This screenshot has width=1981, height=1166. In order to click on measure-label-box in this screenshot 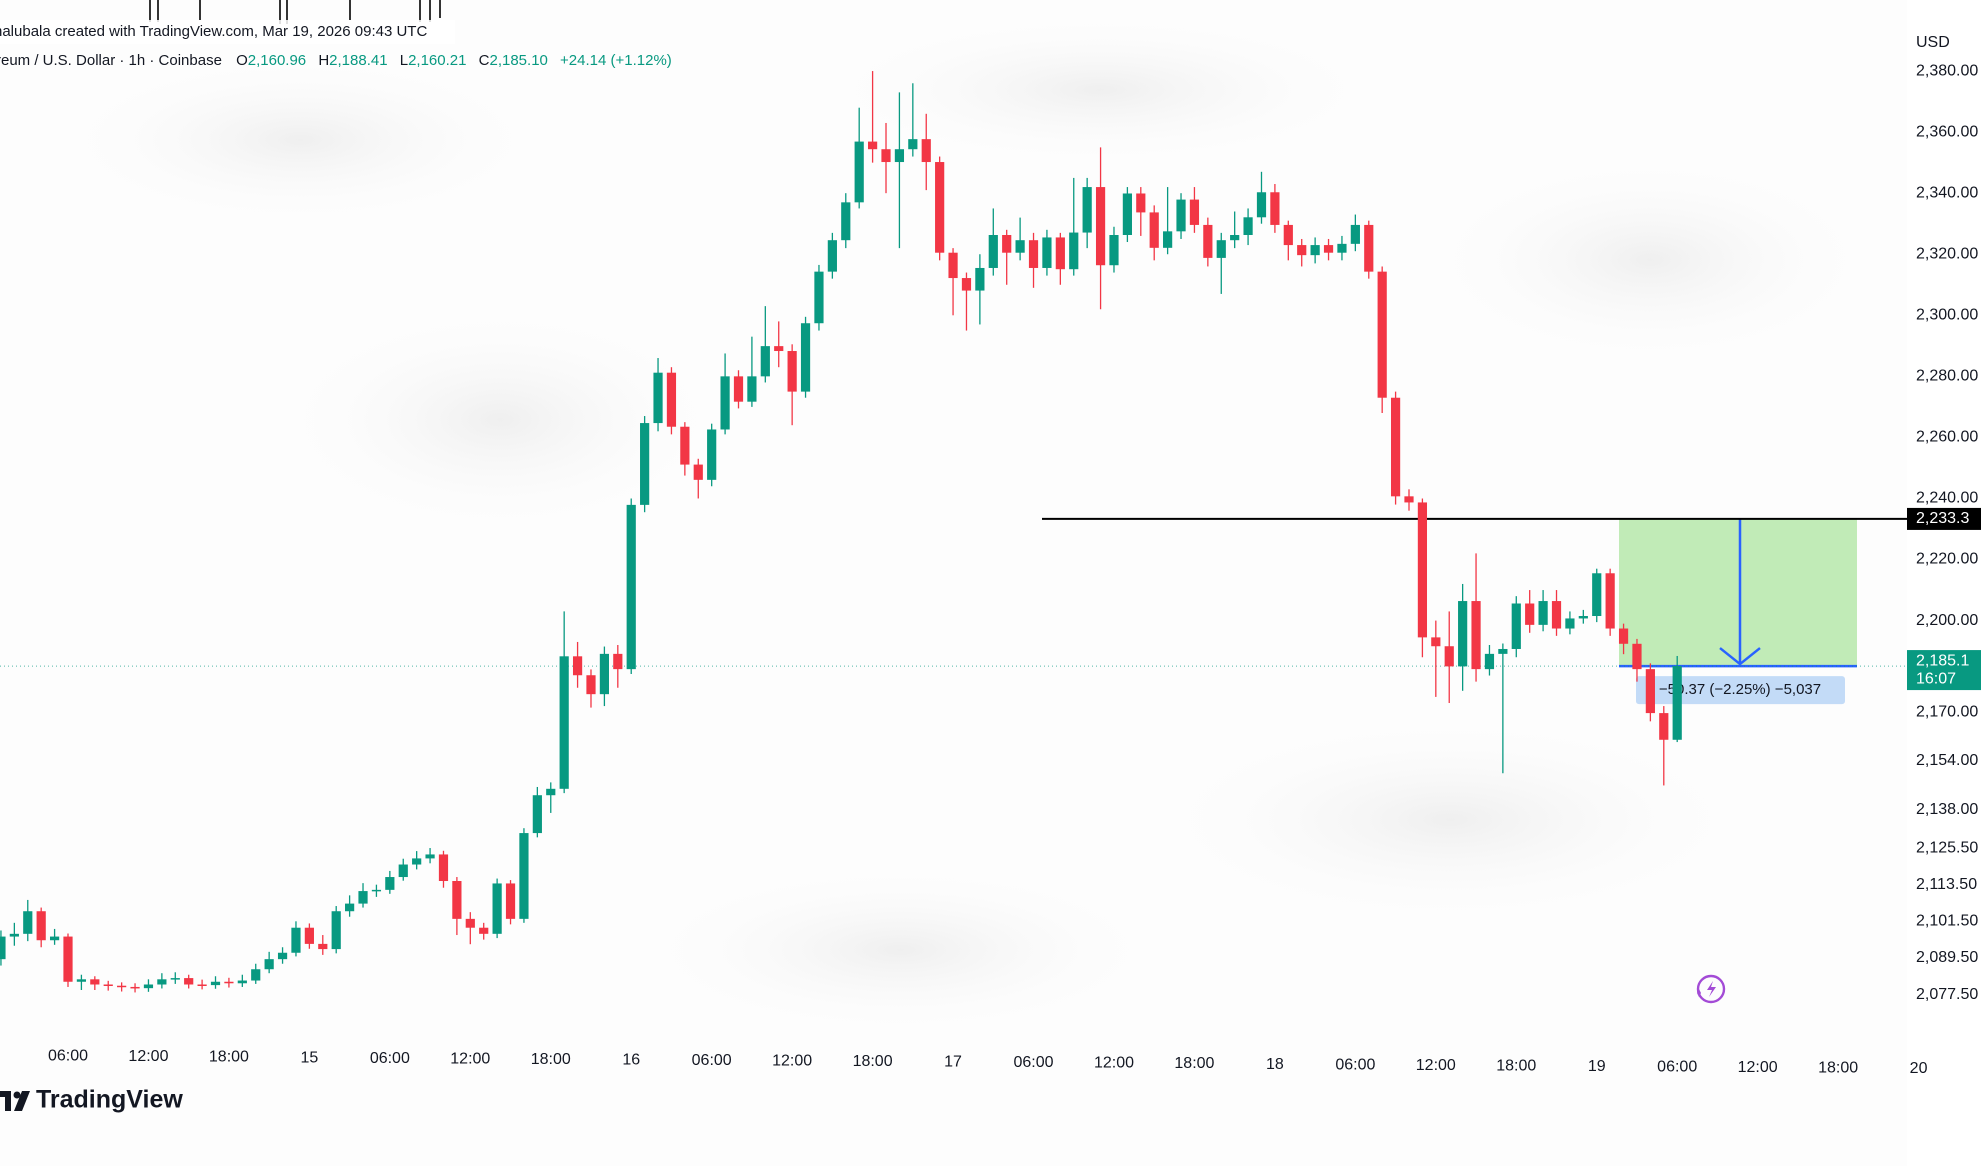, I will do `click(1740, 690)`.